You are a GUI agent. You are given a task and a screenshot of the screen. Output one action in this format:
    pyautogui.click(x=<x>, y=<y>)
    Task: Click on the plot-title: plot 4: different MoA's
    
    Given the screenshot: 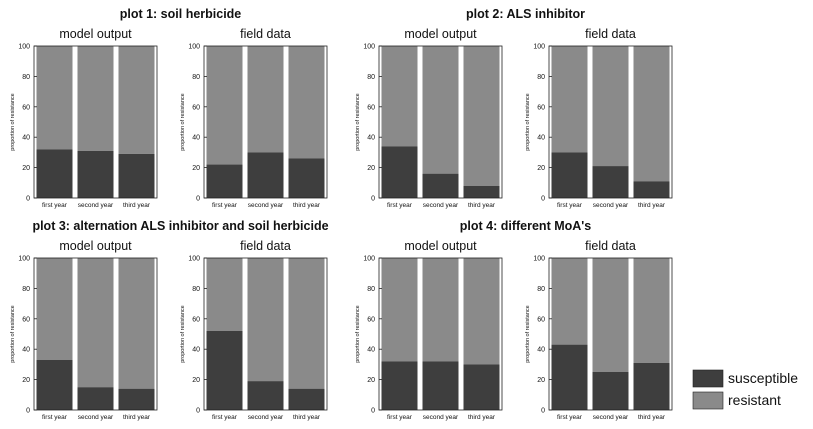 What is the action you would take?
    pyautogui.click(x=525, y=226)
    